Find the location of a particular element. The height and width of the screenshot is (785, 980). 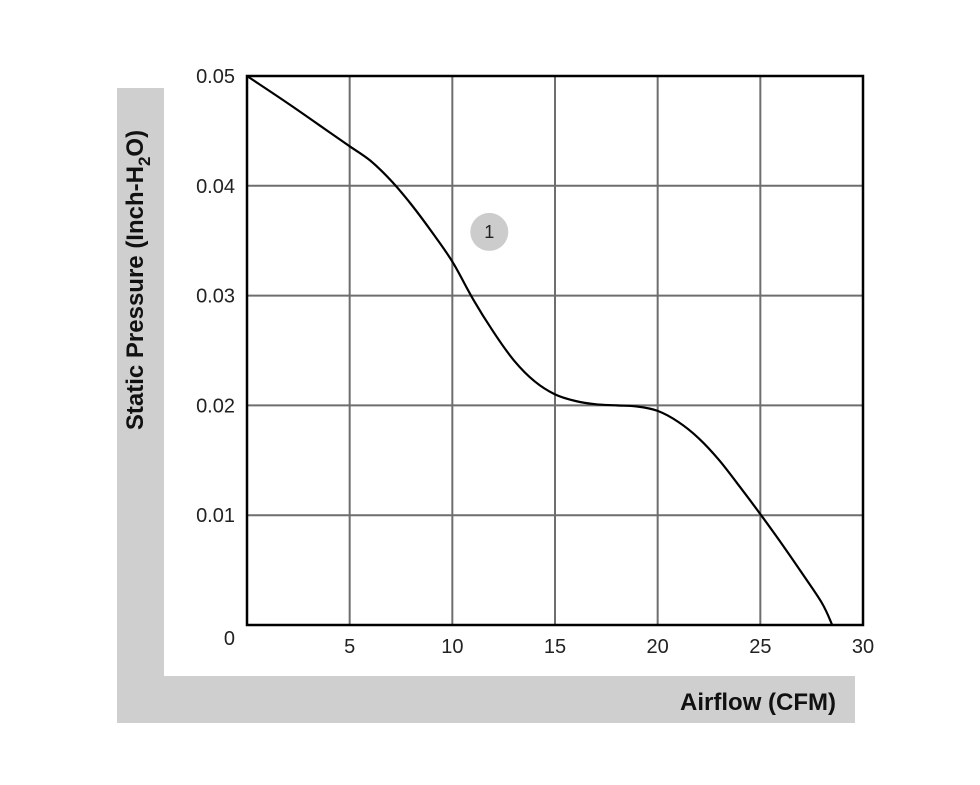

x-tick-label: 15 is located at coordinates (555, 647).